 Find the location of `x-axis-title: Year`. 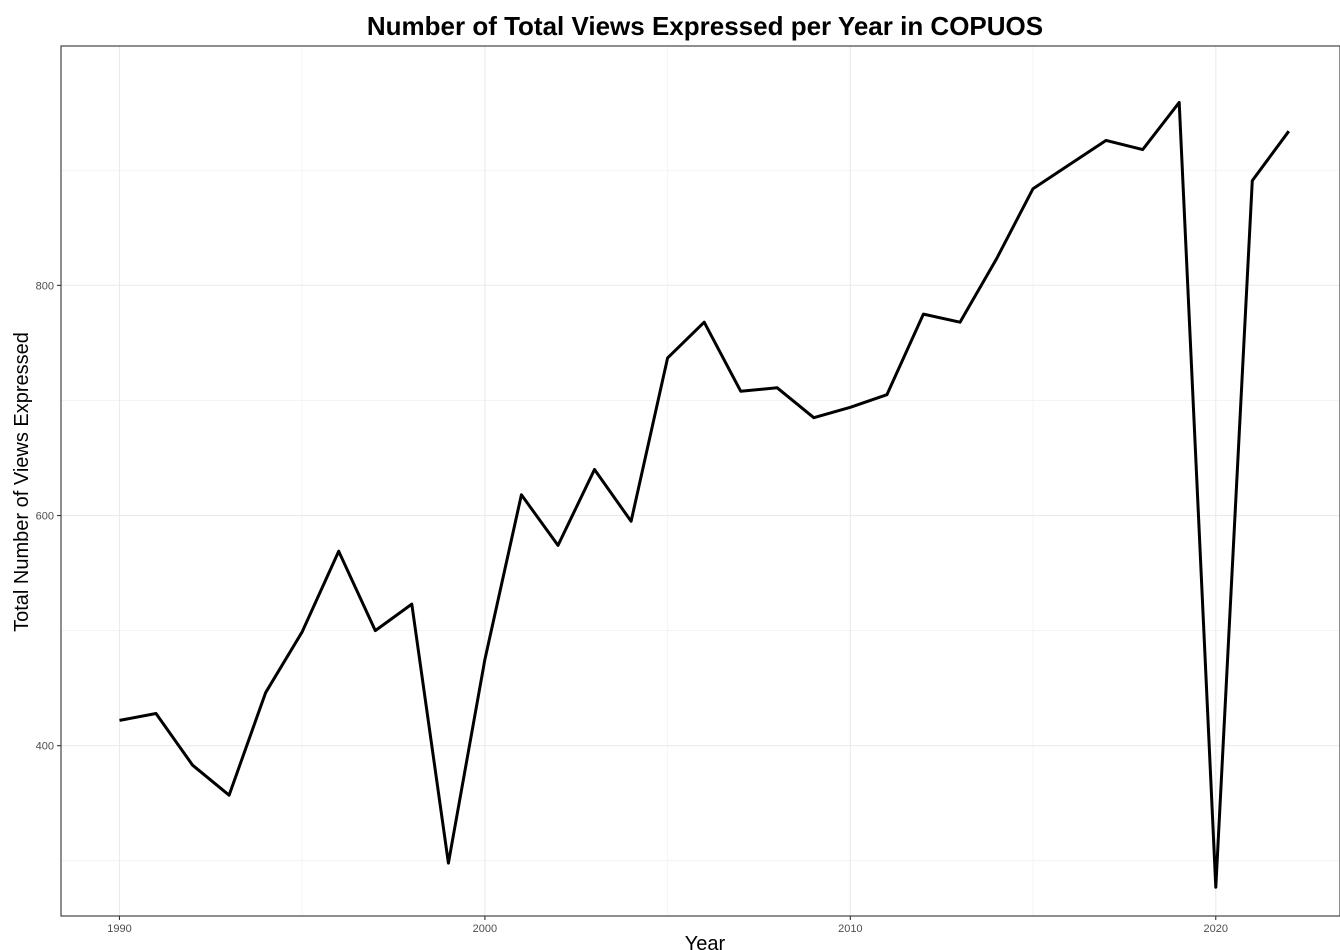

x-axis-title: Year is located at coordinates (705, 941).